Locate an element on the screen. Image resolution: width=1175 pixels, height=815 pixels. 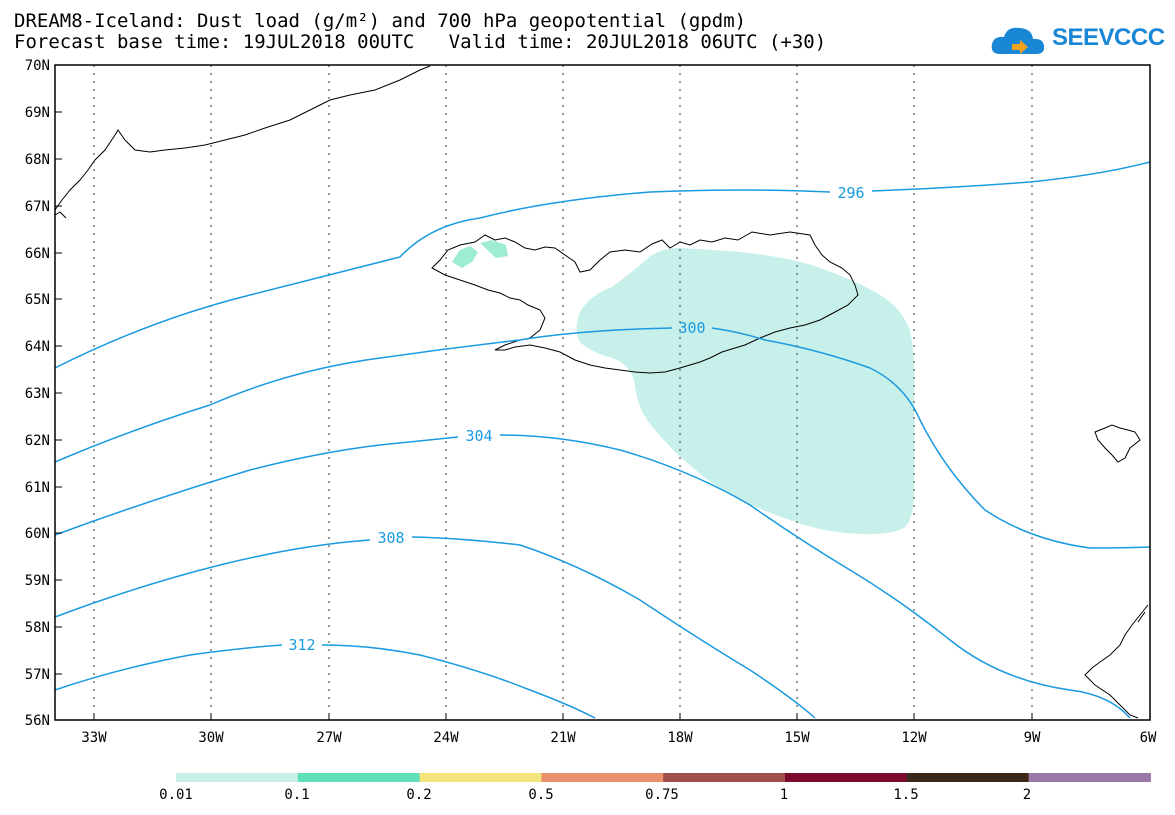
colorbar-label: 0.5 is located at coordinates (541, 795).